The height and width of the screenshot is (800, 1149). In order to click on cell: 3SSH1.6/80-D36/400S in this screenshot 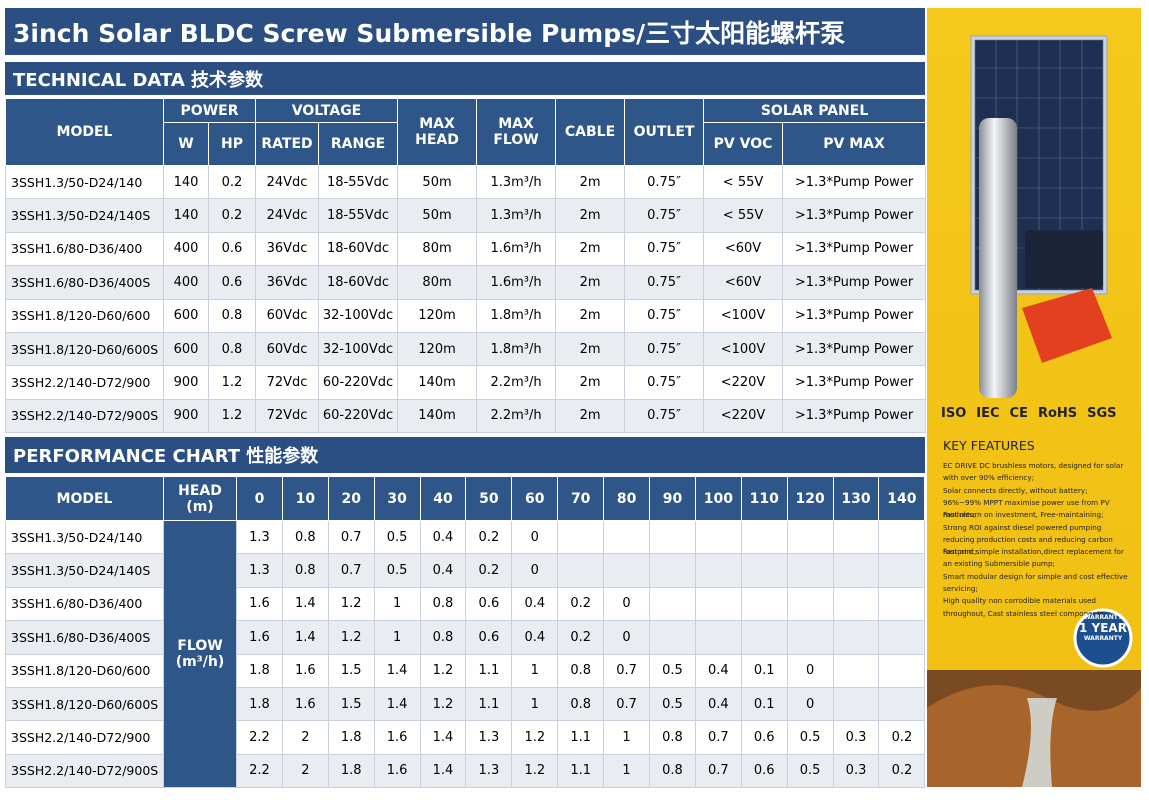, I will do `click(84, 282)`.